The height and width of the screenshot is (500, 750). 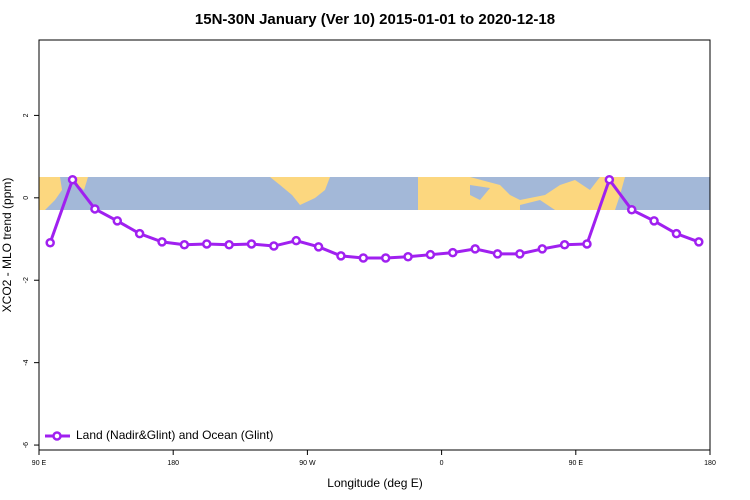 I want to click on x-axis-label: Longitude (deg E), so click(x=374, y=483).